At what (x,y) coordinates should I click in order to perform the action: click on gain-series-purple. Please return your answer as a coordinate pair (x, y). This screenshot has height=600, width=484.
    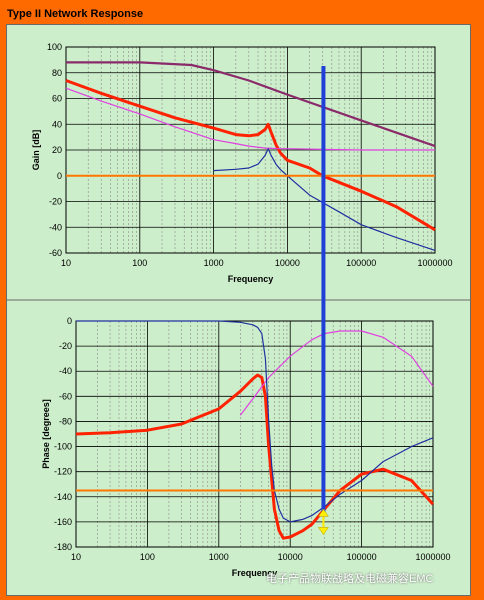
    Looking at the image, I should click on (251, 104).